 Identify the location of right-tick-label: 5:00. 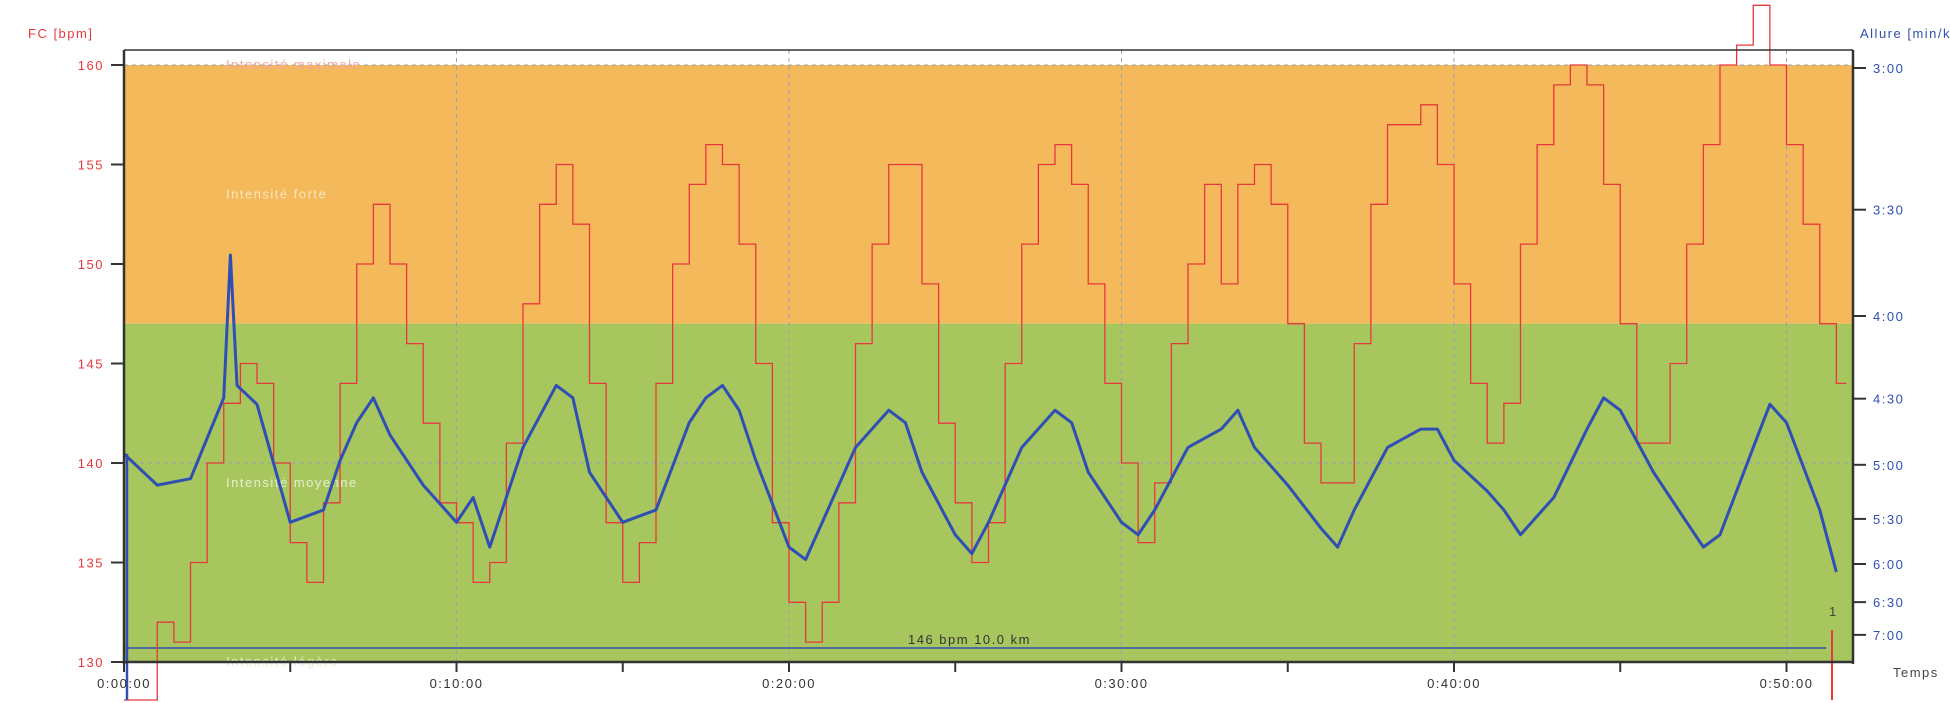
(1888, 465).